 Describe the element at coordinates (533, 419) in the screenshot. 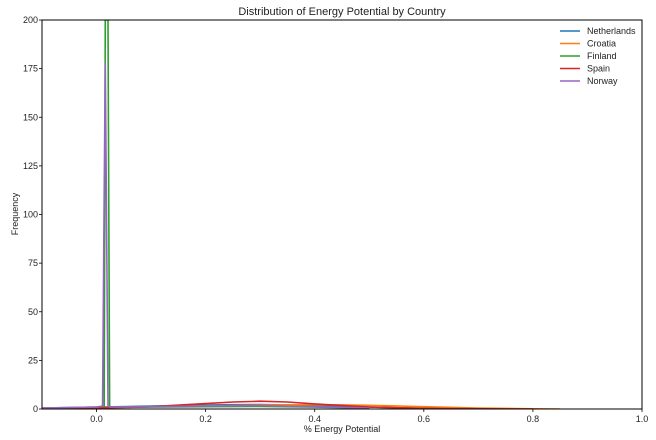

I see `x-tick-label: 0.8` at that location.